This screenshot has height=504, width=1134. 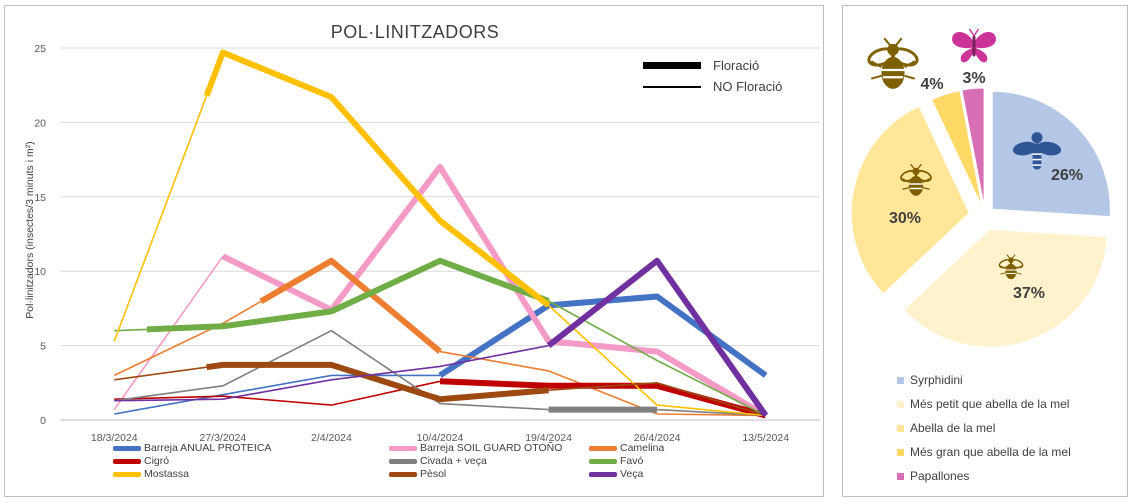 What do you see at coordinates (222, 438) in the screenshot?
I see `x-tick-label: 27/3/2024` at bounding box center [222, 438].